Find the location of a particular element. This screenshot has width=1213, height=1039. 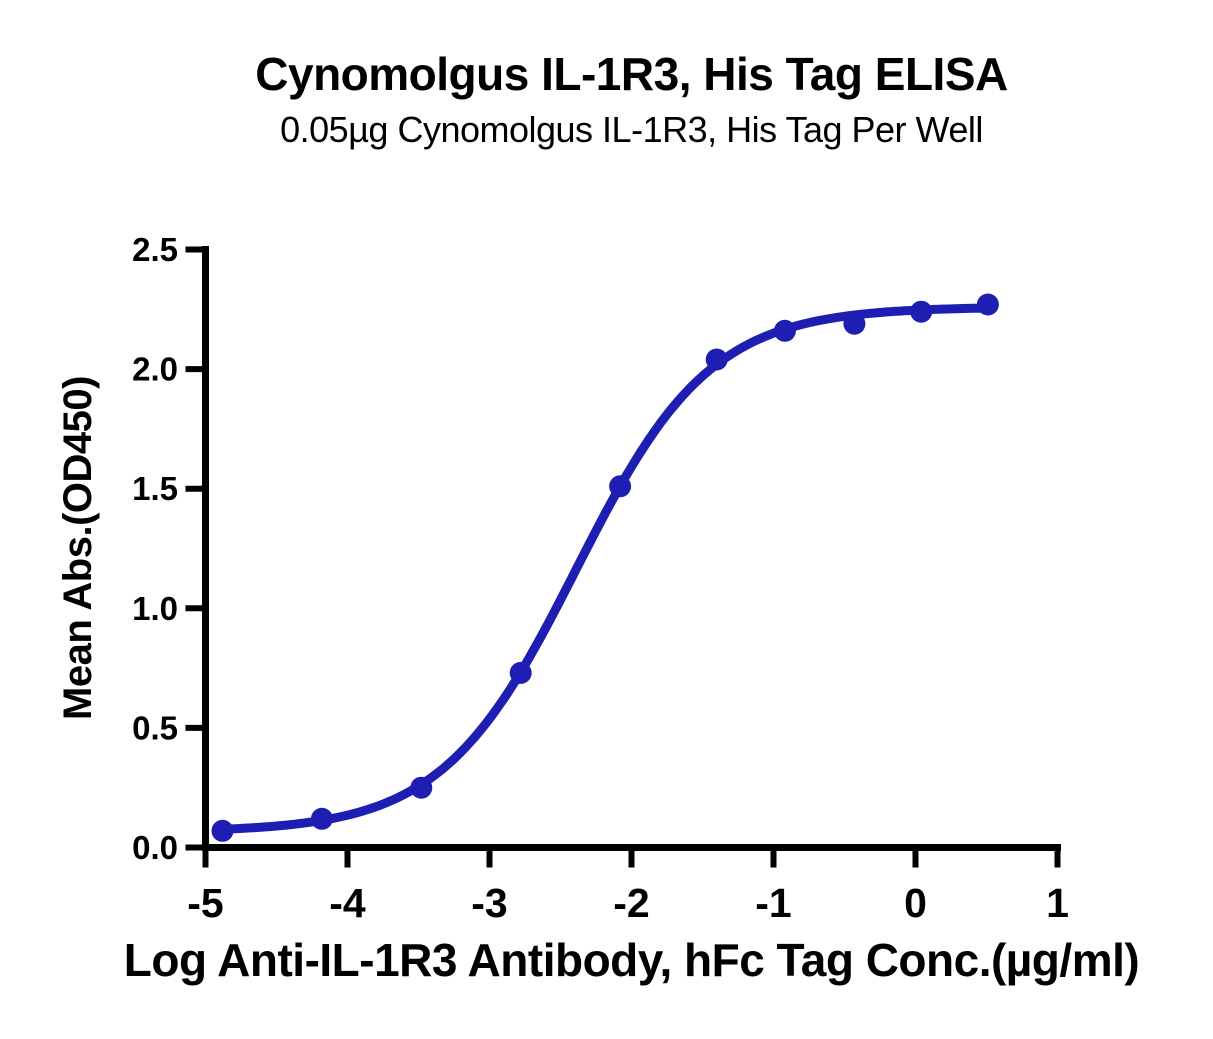

x-tick-label: -3 is located at coordinates (489, 903).